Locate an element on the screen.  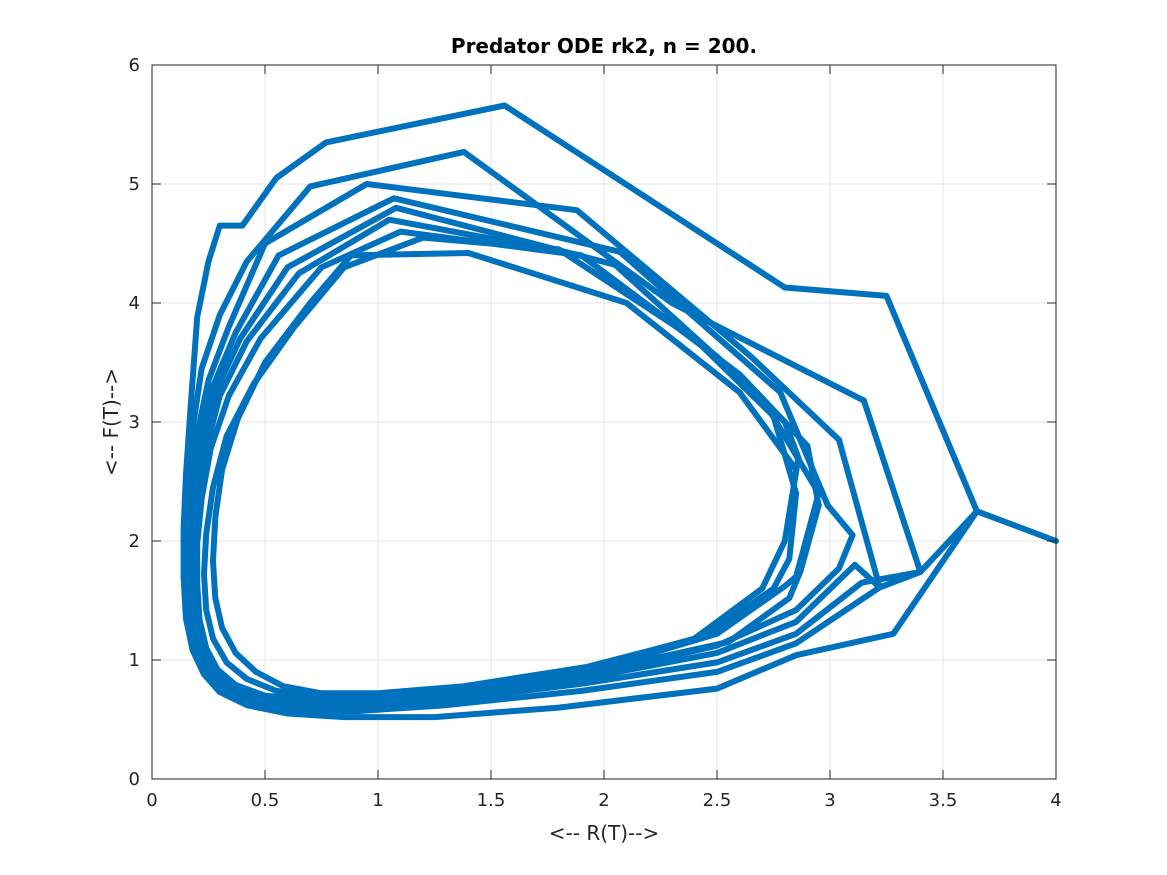
x-tick-label: 4 is located at coordinates (1055, 800).